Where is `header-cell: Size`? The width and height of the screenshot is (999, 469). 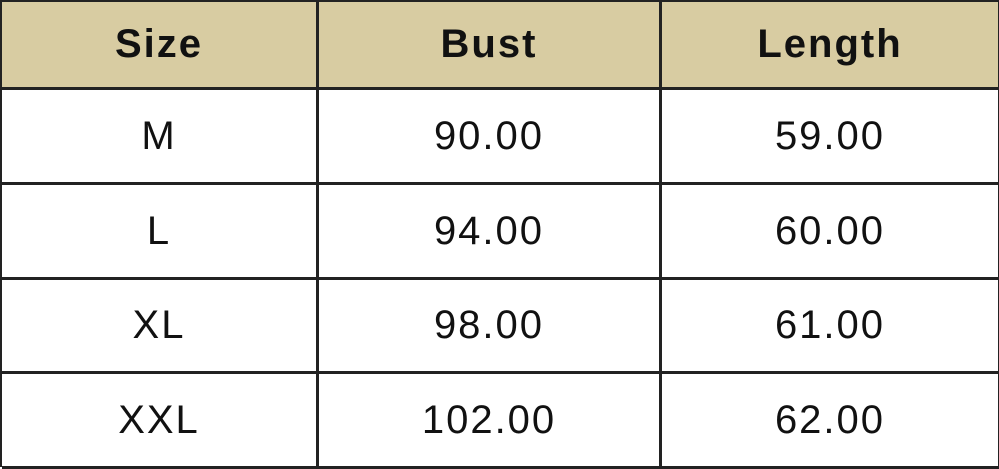
header-cell: Size is located at coordinates (160, 46).